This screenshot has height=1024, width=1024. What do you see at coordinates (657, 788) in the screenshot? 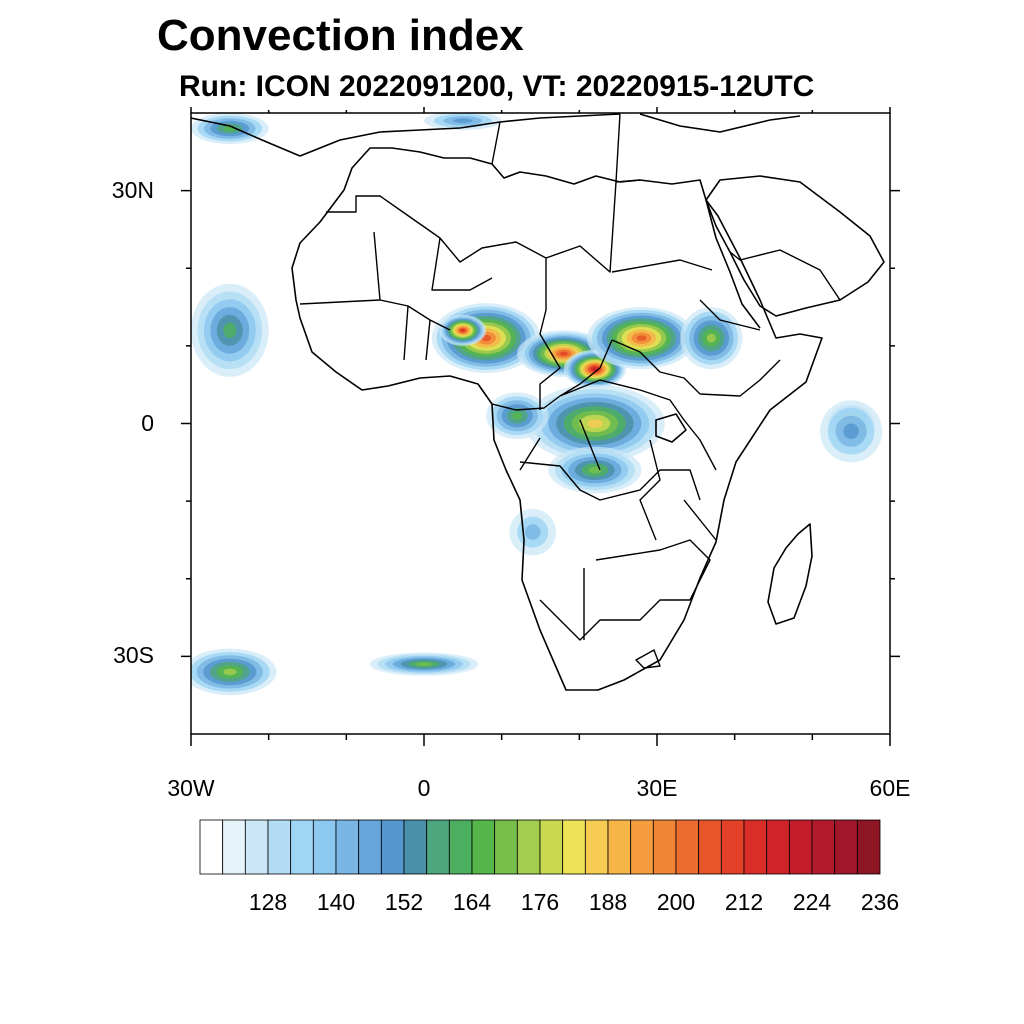
I see `lon-label: 30E` at bounding box center [657, 788].